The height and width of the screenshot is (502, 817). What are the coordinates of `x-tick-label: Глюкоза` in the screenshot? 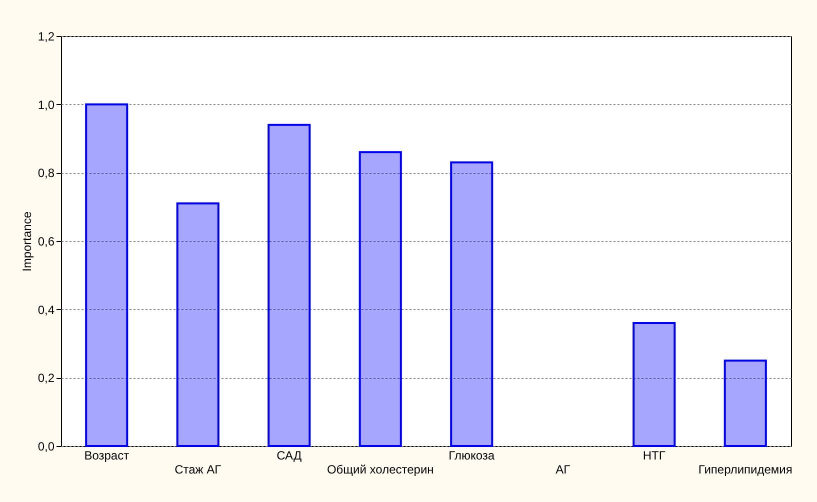 It's located at (471, 455).